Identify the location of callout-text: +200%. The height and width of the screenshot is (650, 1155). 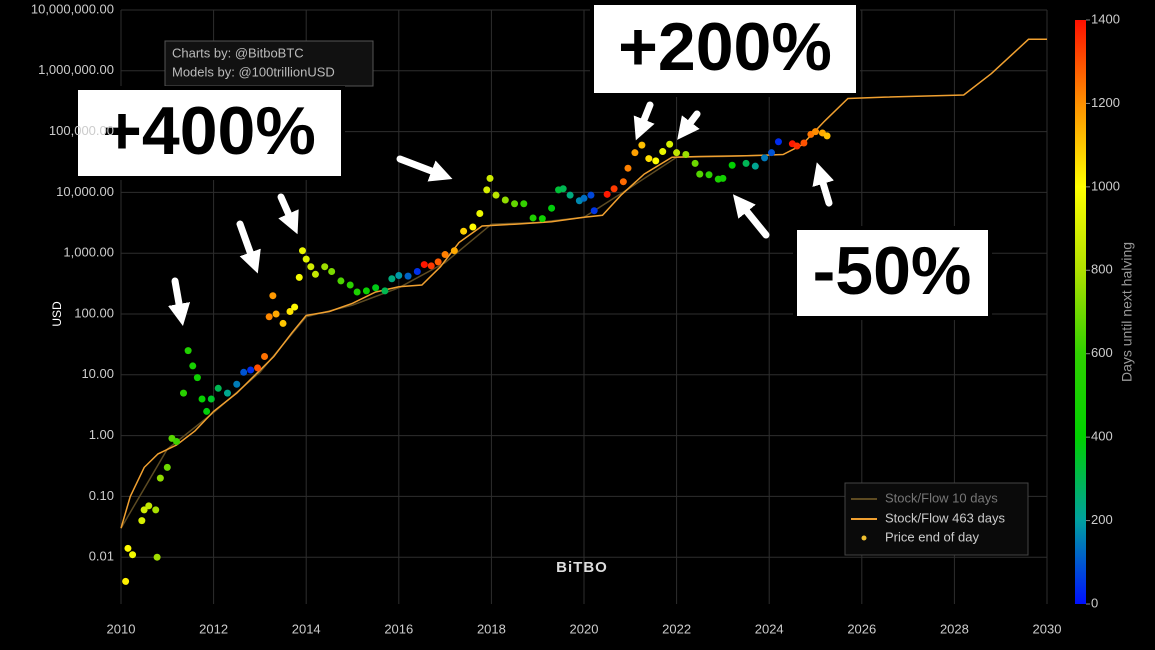
(725, 47).